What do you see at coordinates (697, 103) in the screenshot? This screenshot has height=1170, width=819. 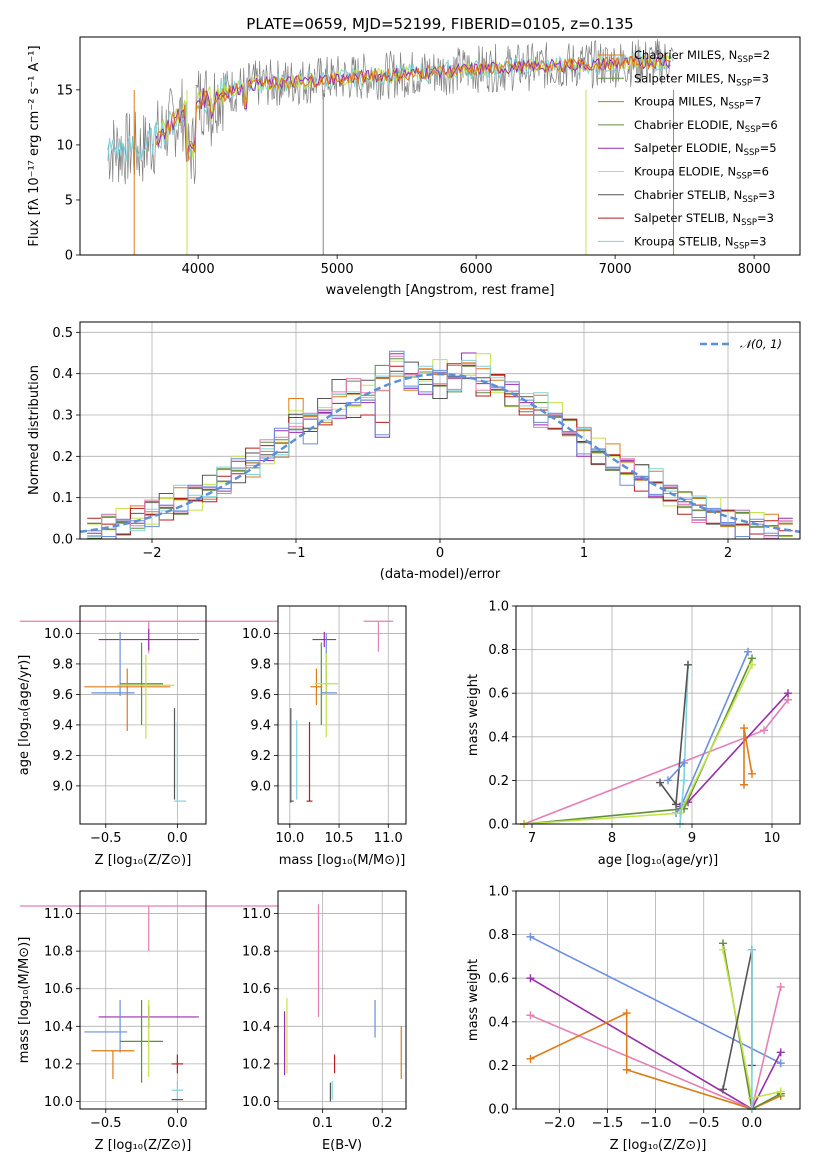 I see `spectrum-legend-label: Kroupa MILES, NSSP=7` at bounding box center [697, 103].